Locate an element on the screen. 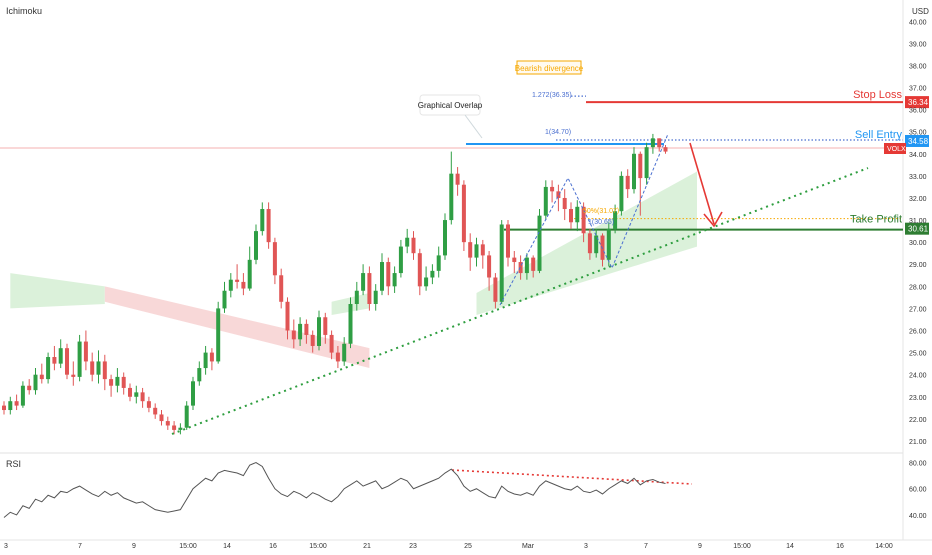  overlap-pointer is located at coordinates (473, 126).